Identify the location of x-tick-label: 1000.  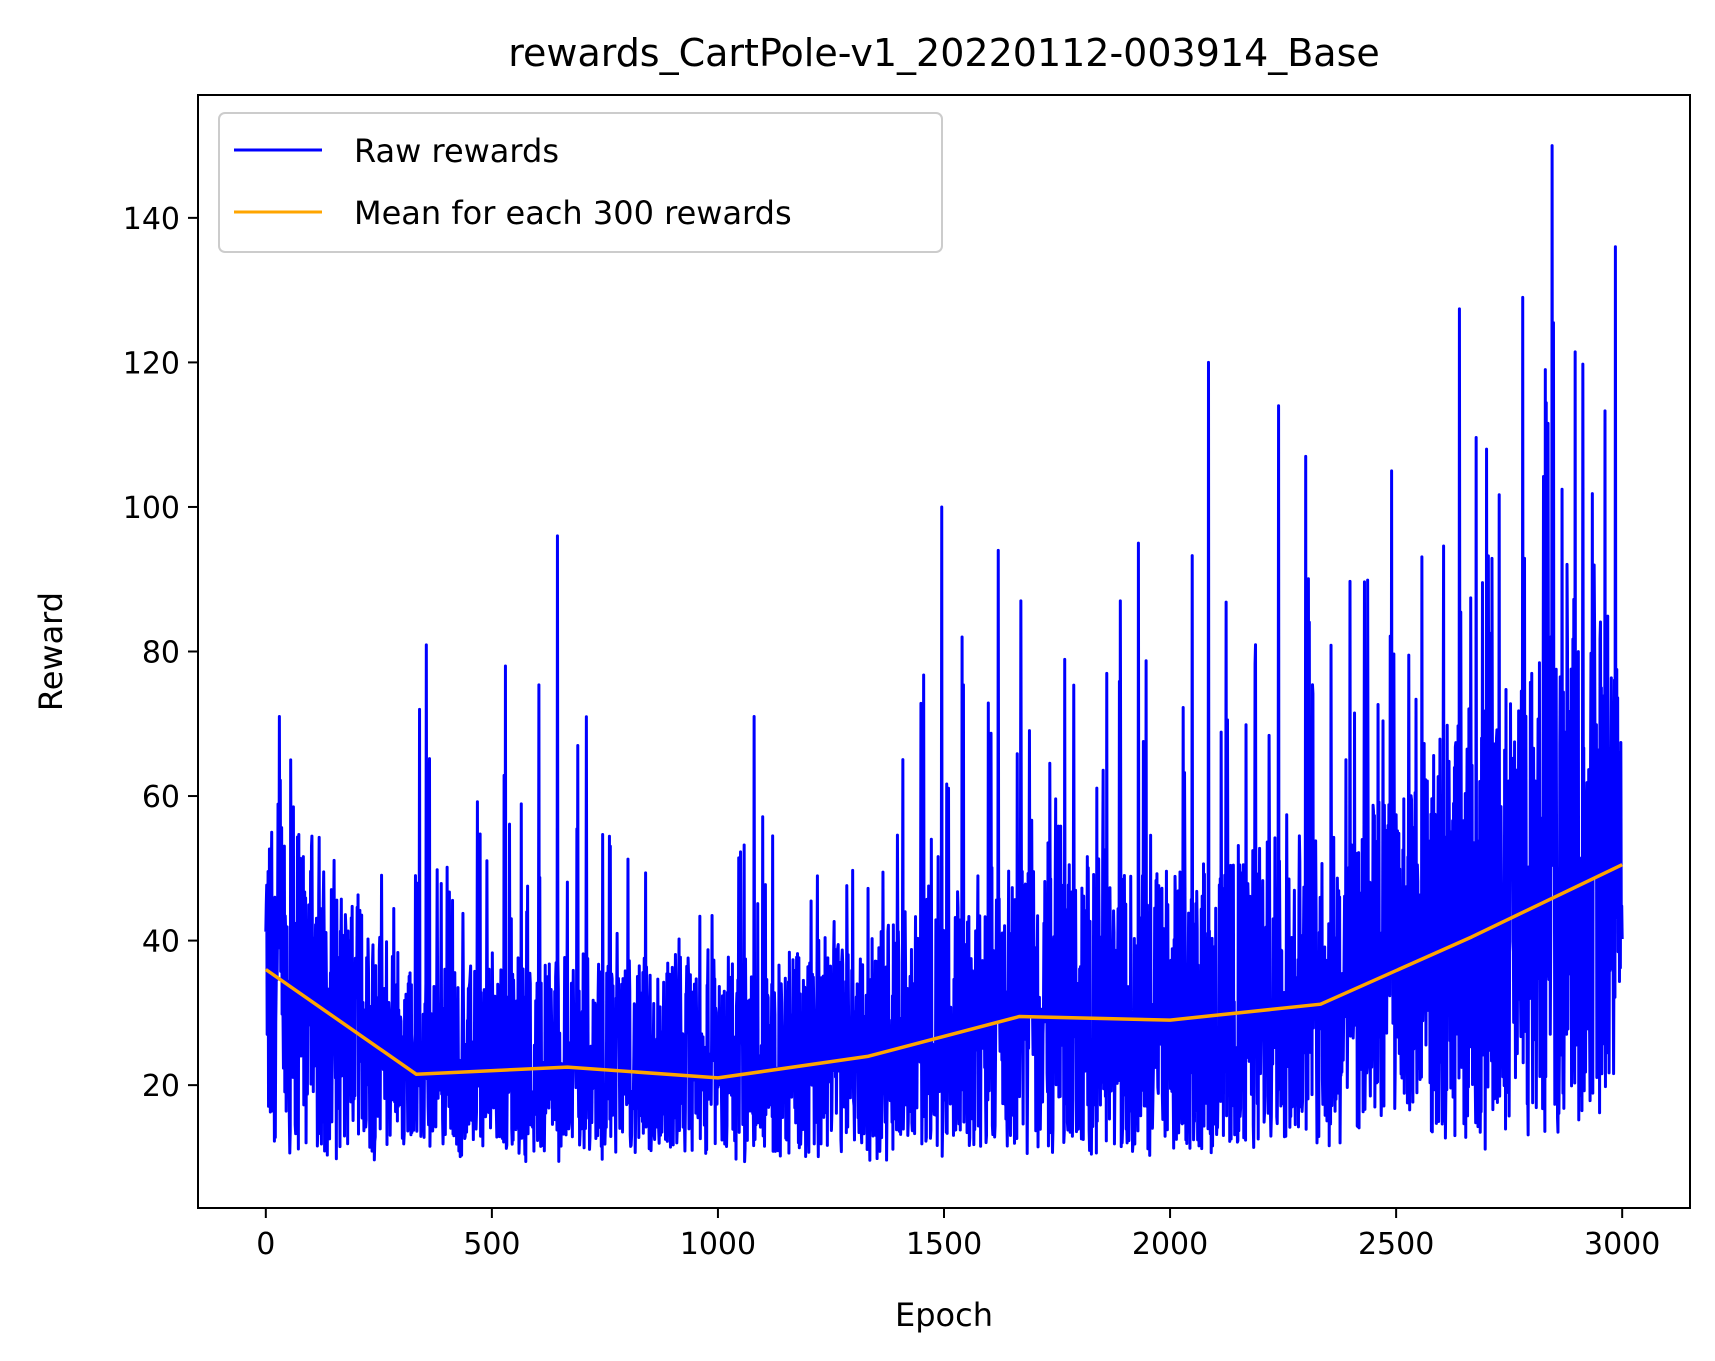
(718, 1244).